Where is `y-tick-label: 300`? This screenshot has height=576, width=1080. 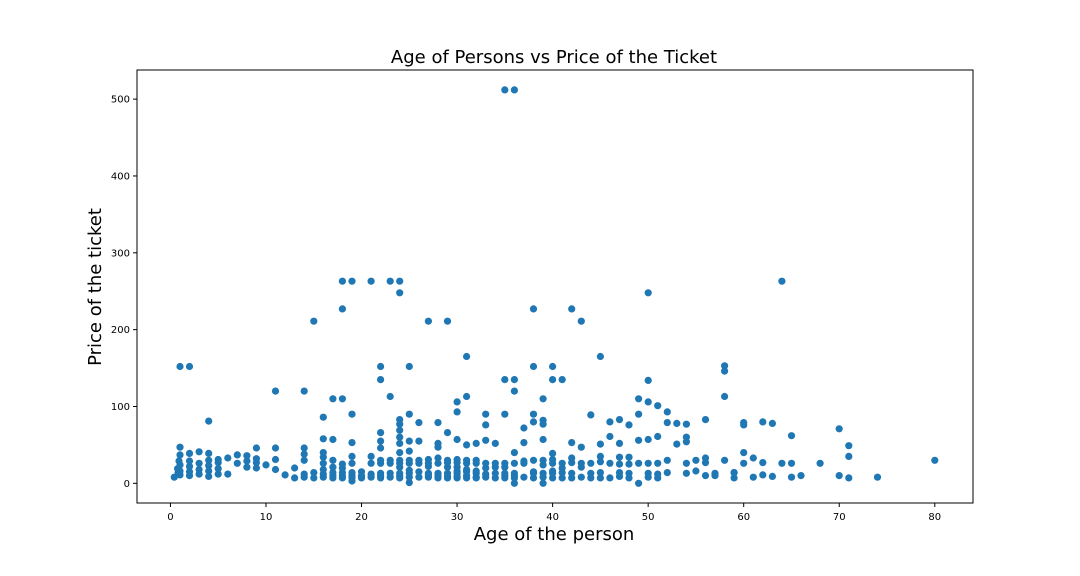 y-tick-label: 300 is located at coordinates (120, 253).